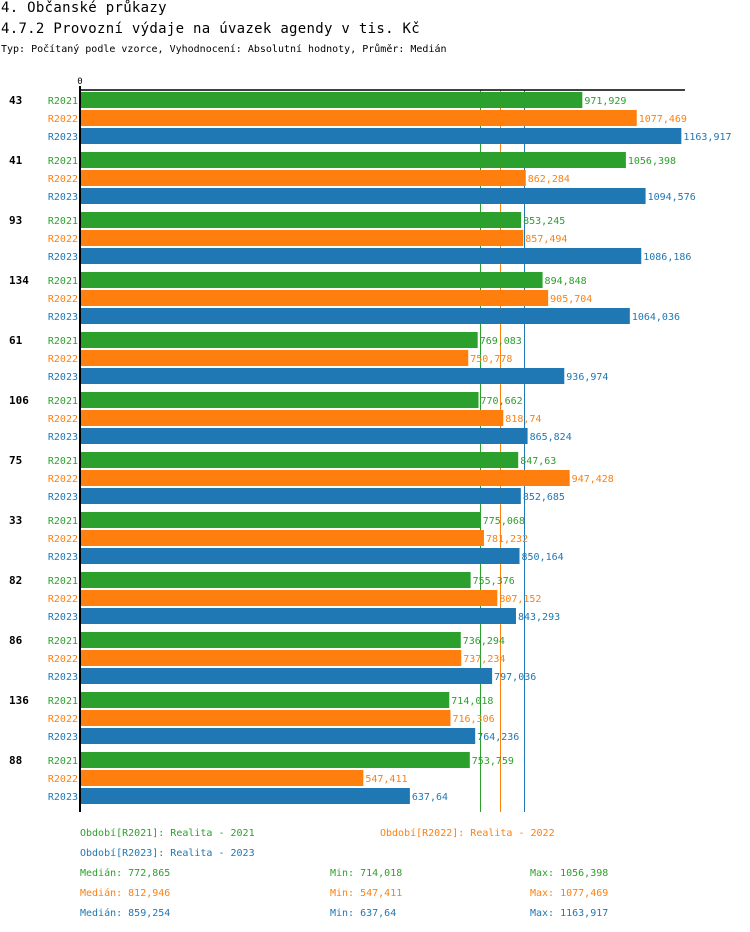 The width and height of the screenshot is (750, 932). Describe the element at coordinates (663, 119) in the screenshot. I see `data-label: 1077,469` at that location.